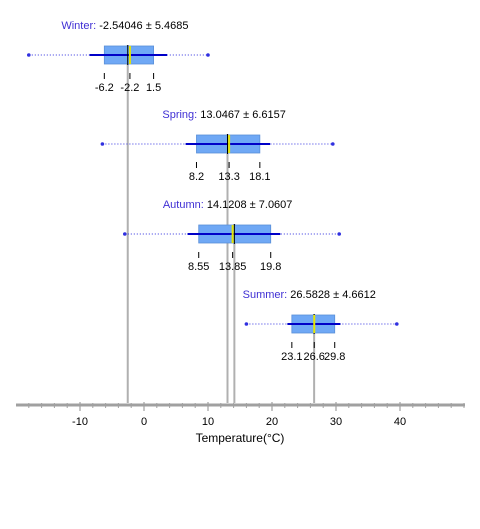  Describe the element at coordinates (183, 205) in the screenshot. I see `series-name: Autumn:` at that location.